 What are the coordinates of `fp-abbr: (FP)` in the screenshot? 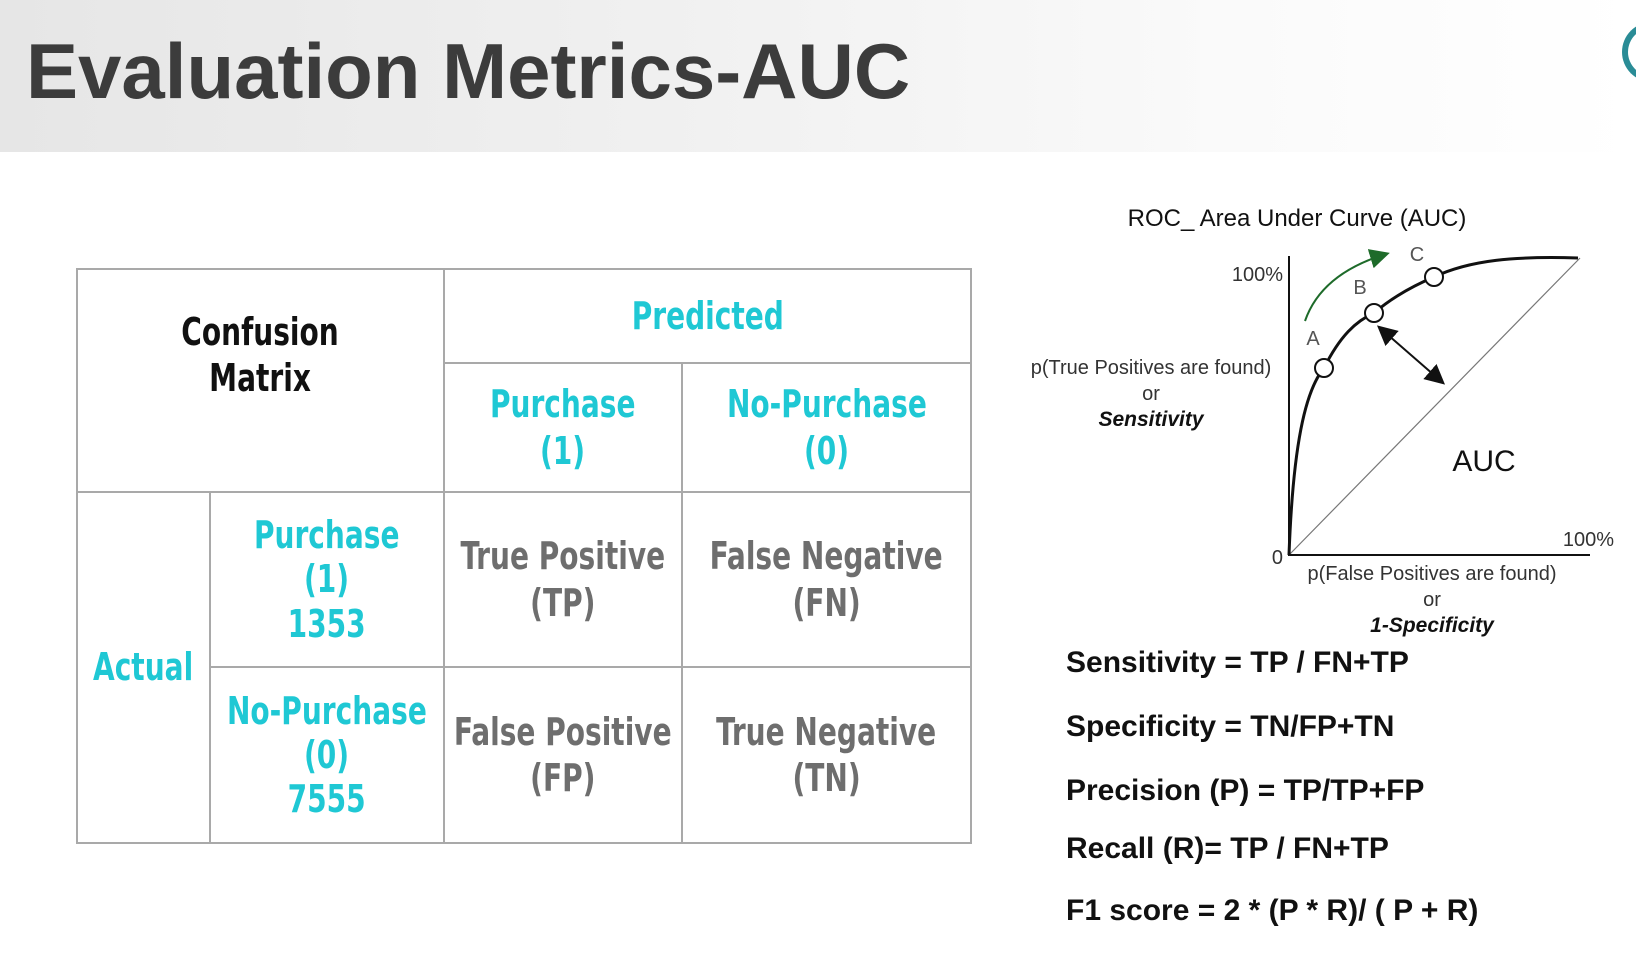 It's located at (563, 778).